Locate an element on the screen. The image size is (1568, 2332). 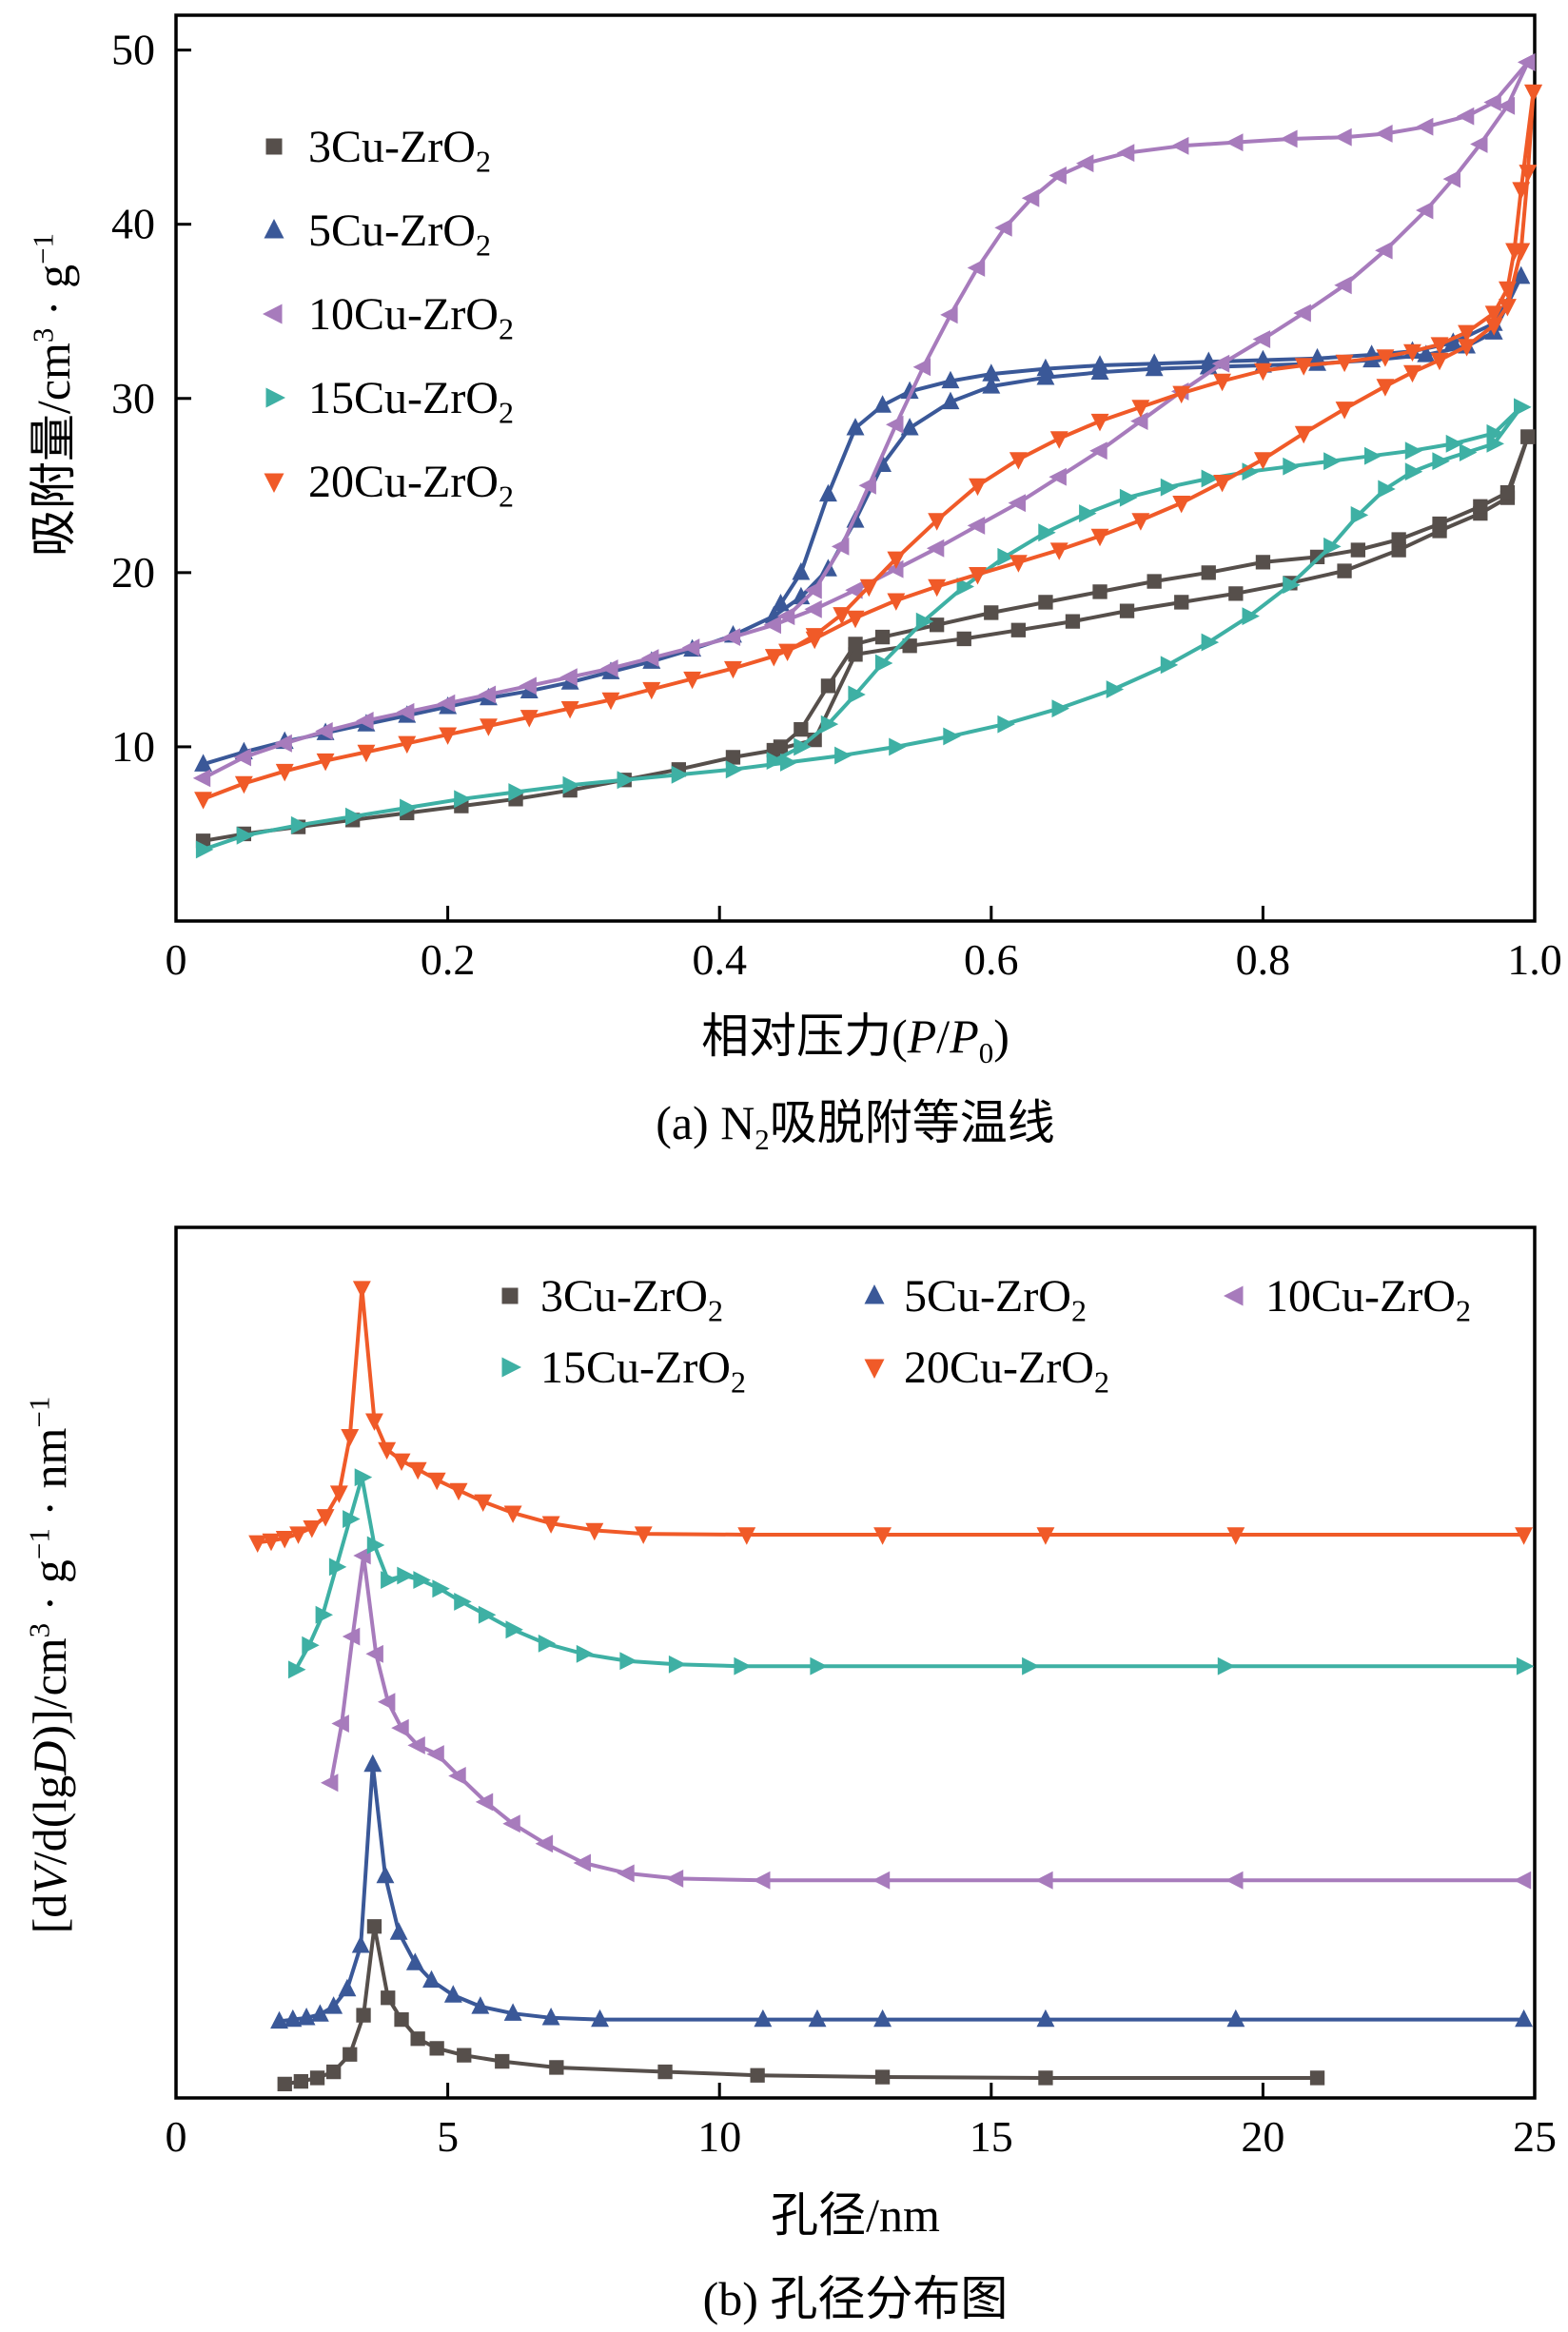
x-tick-label: 0.8 is located at coordinates (1263, 959).